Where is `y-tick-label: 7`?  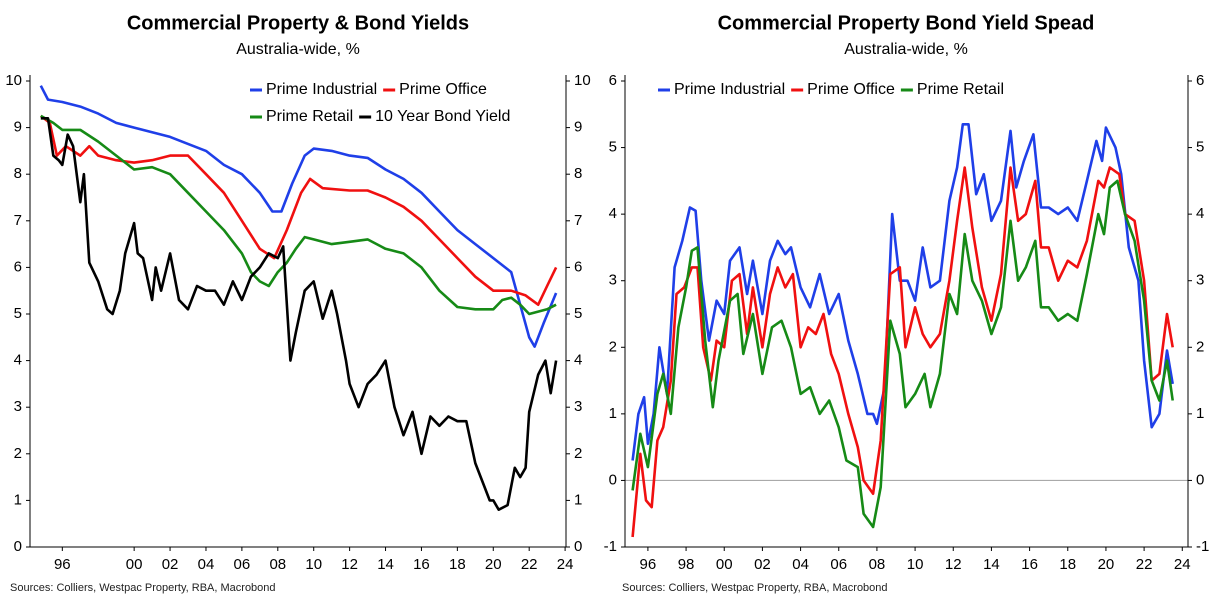
y-tick-label: 7 is located at coordinates (18, 220).